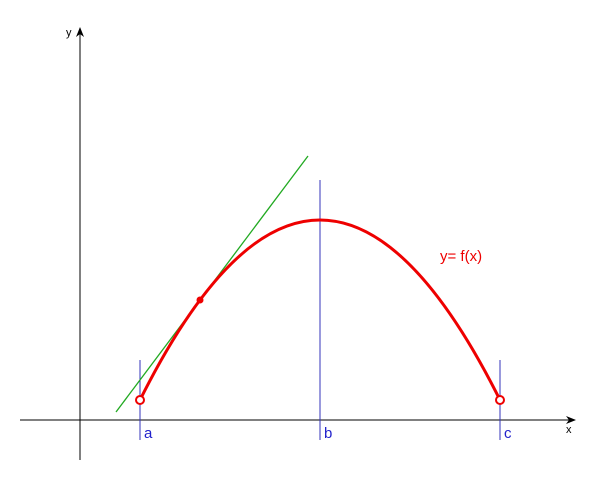 Image resolution: width=600 pixels, height=480 pixels. I want to click on curve-label: y= f(x), so click(461, 256).